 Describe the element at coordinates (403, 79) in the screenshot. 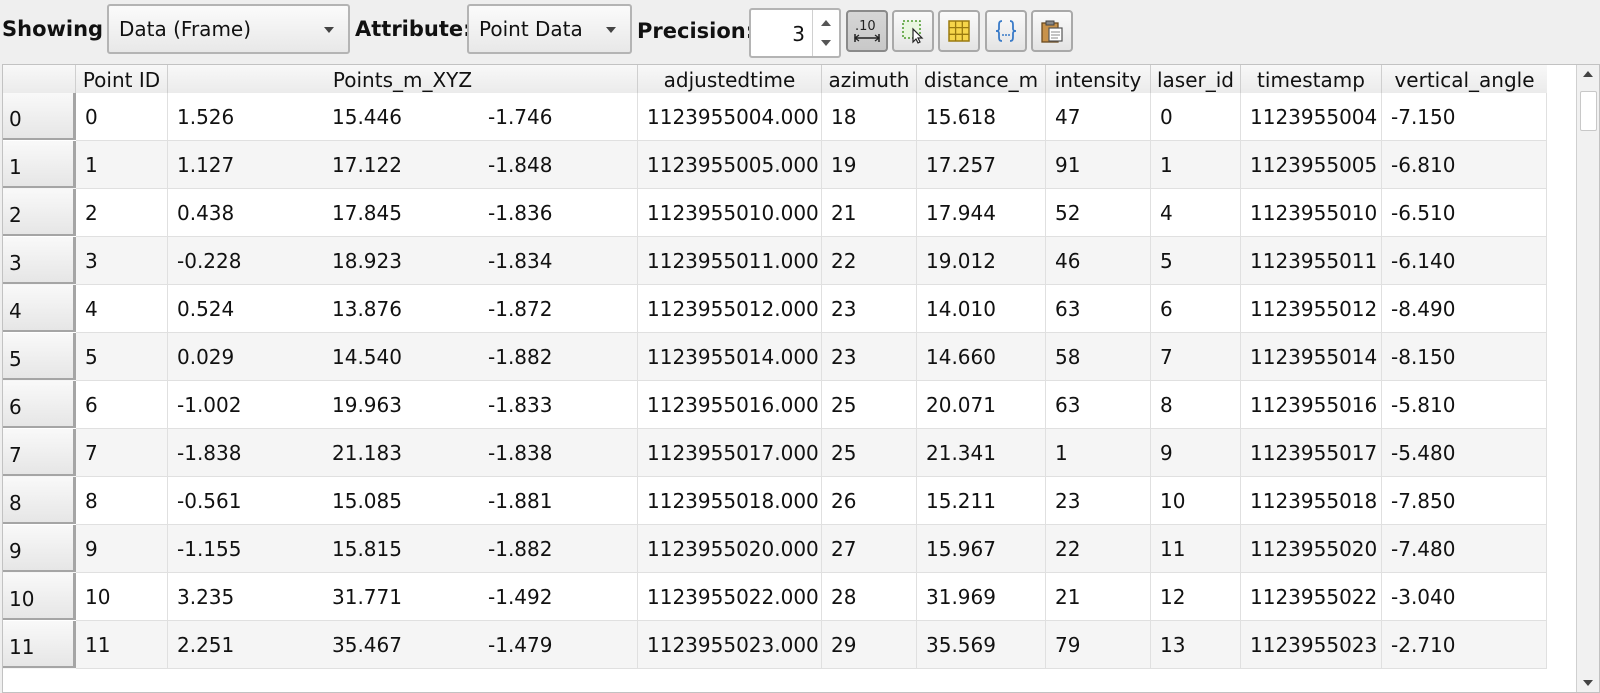

I see `column-header-points-xyz: Points_m_XYZ` at that location.